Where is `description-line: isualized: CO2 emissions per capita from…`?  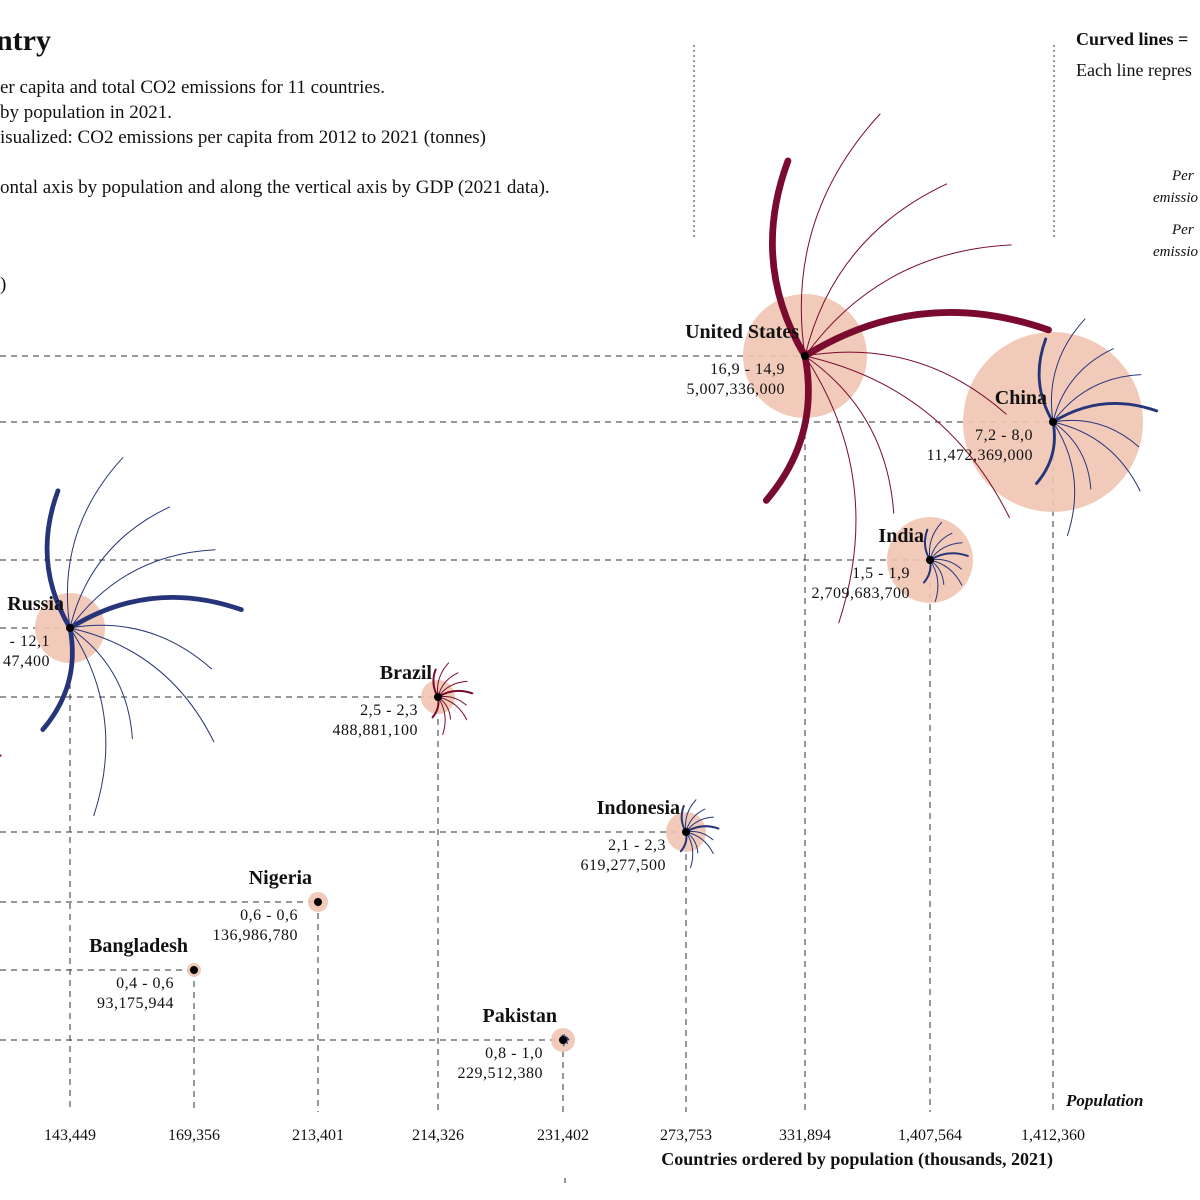 description-line: isualized: CO2 emissions per capita from… is located at coordinates (243, 137).